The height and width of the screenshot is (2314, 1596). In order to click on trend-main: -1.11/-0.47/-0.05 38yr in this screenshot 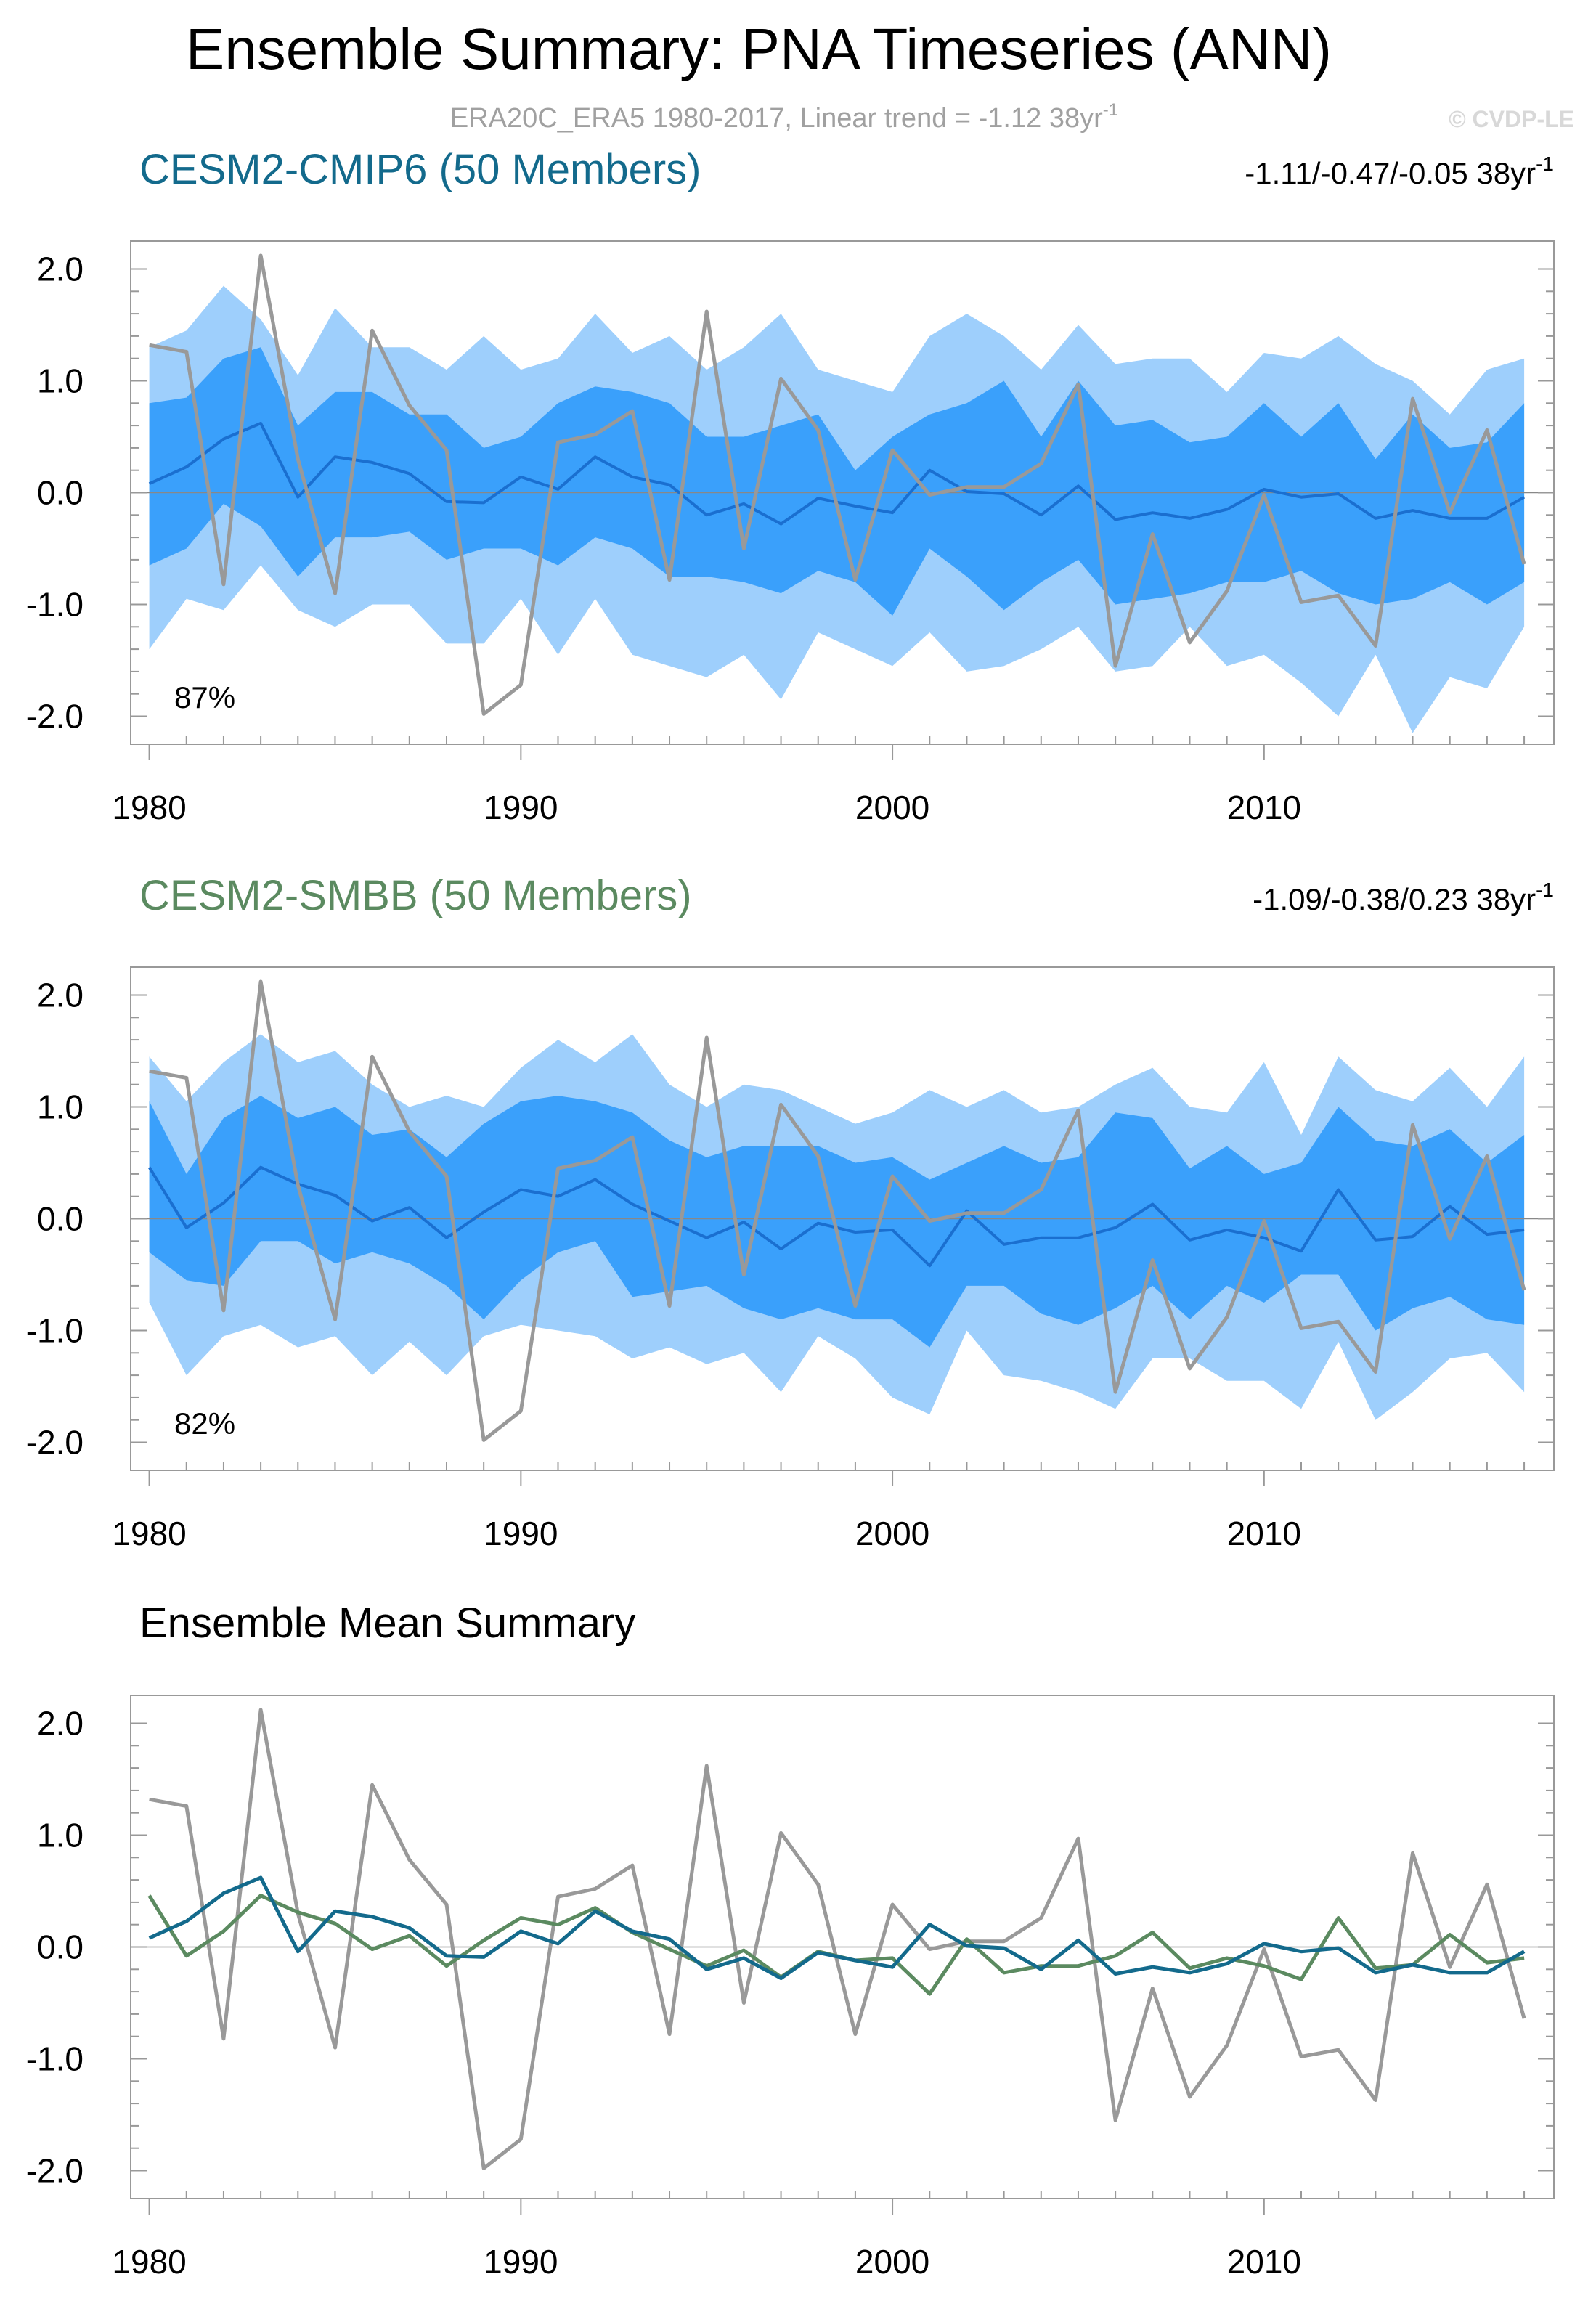, I will do `click(1390, 173)`.